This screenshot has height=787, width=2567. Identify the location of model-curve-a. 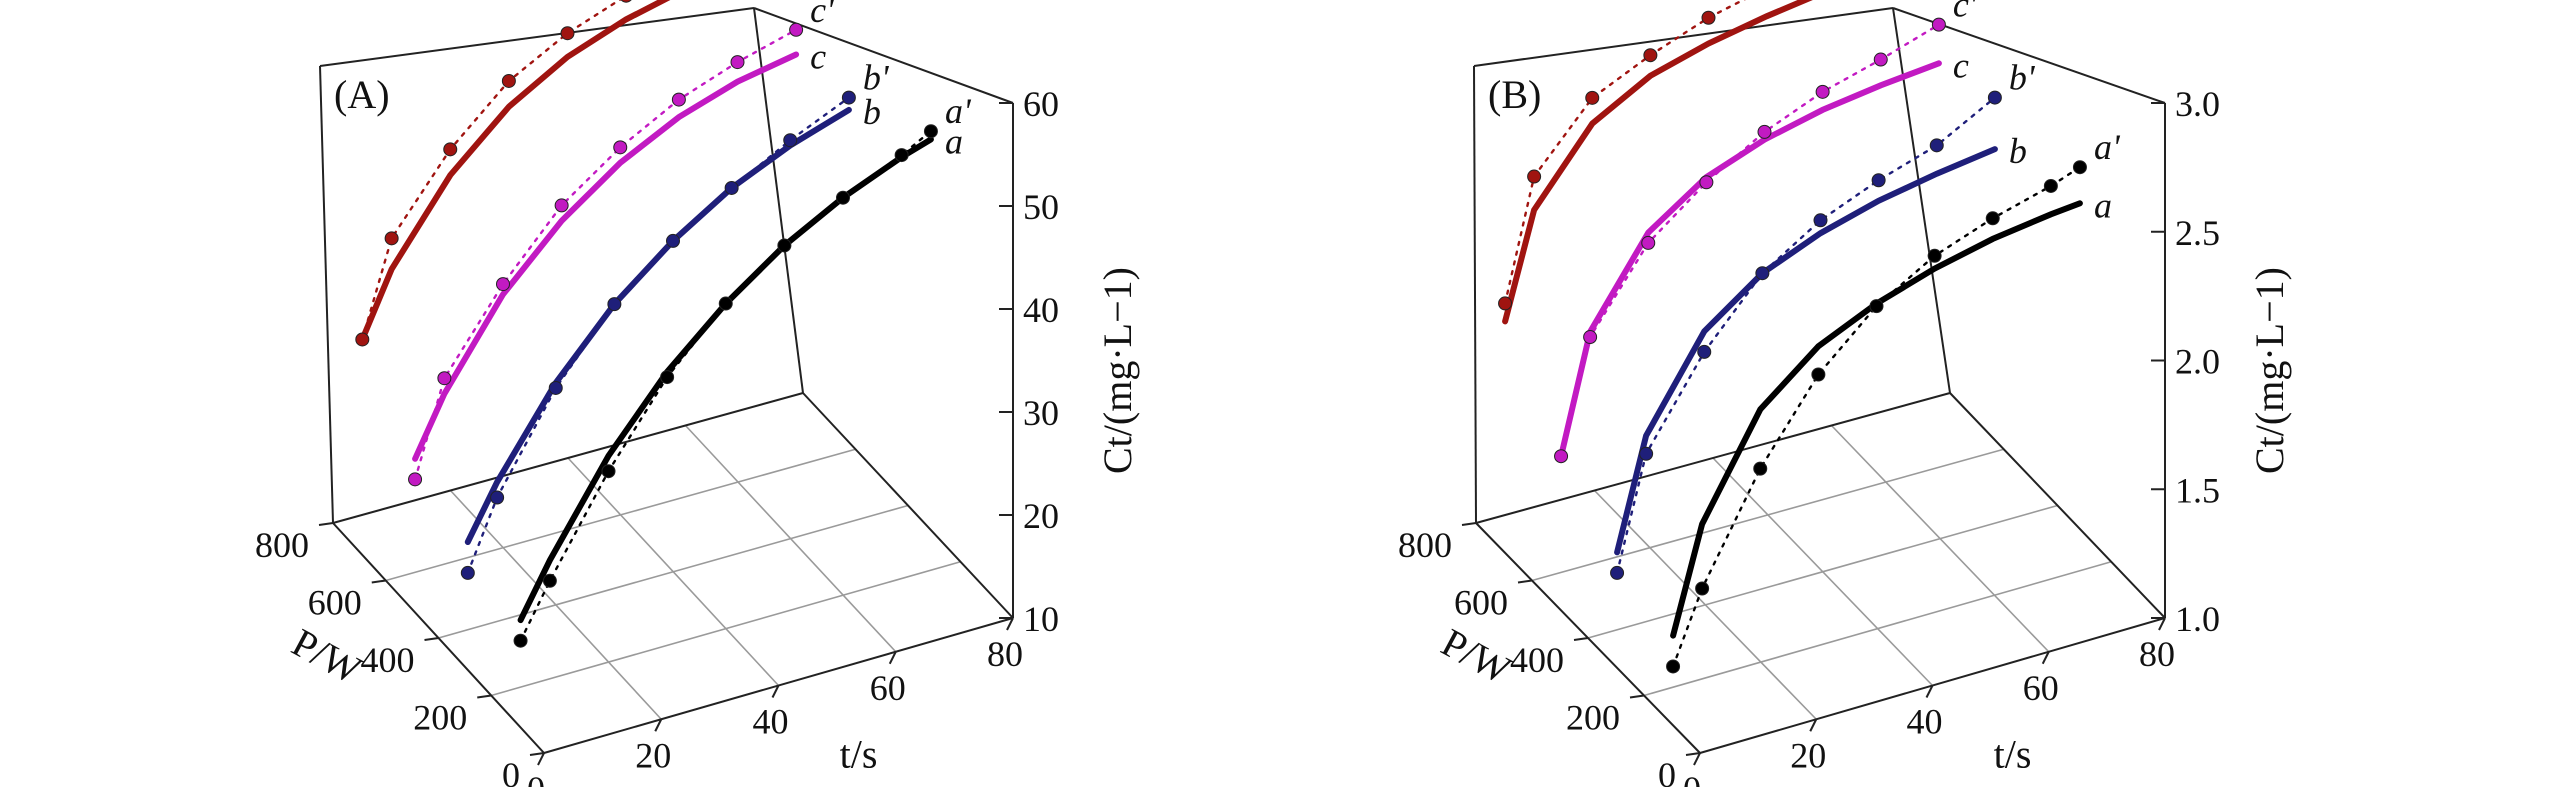
(1876, 417).